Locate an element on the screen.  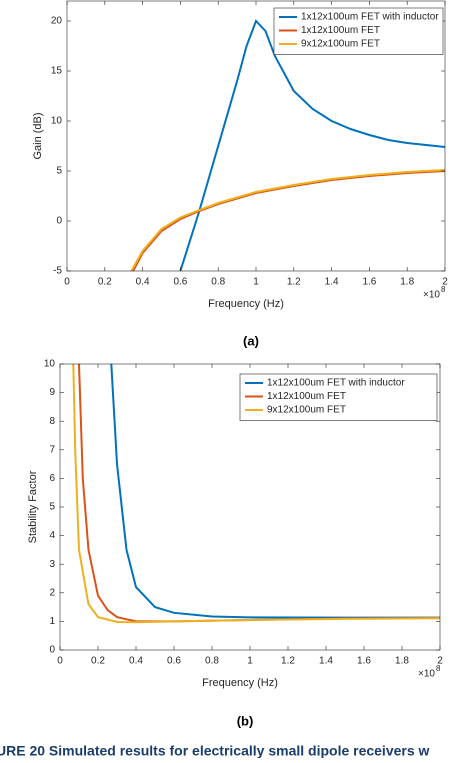
y-axis-label: Gain (dB) is located at coordinates (38, 135).